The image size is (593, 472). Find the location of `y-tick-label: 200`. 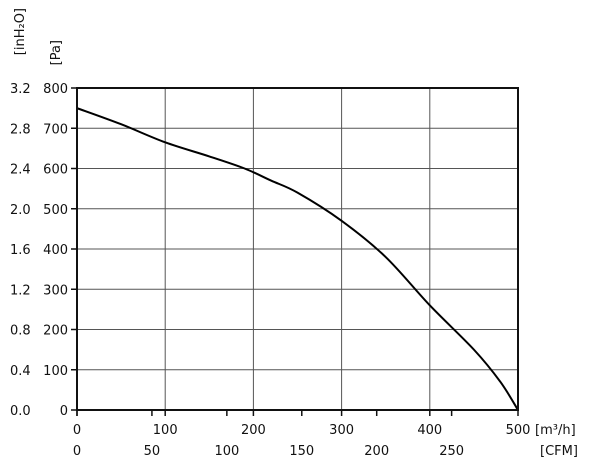

y-tick-label: 200 is located at coordinates (55, 331).